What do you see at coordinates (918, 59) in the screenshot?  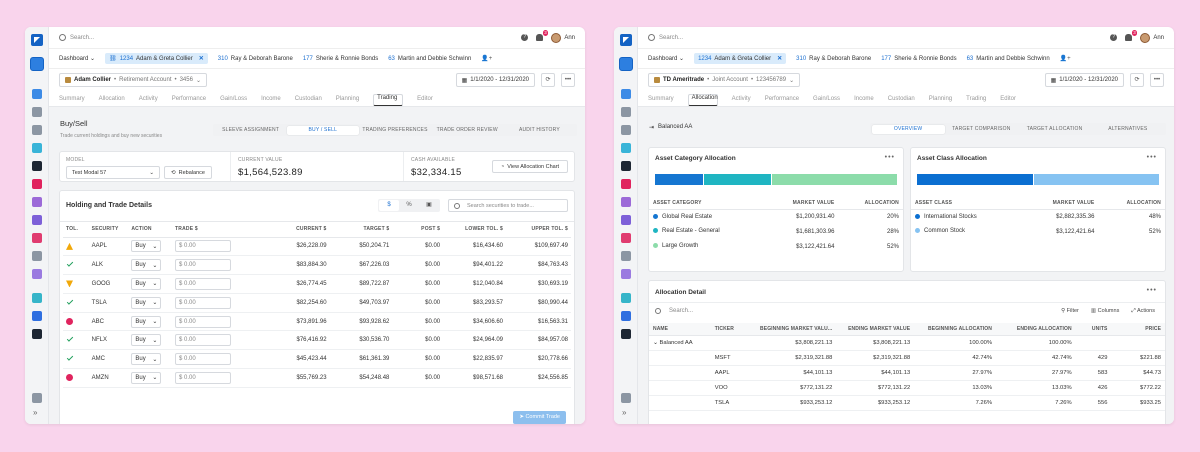 I see `client-chip: 177 Sherie & Ronnie Bonds` at bounding box center [918, 59].